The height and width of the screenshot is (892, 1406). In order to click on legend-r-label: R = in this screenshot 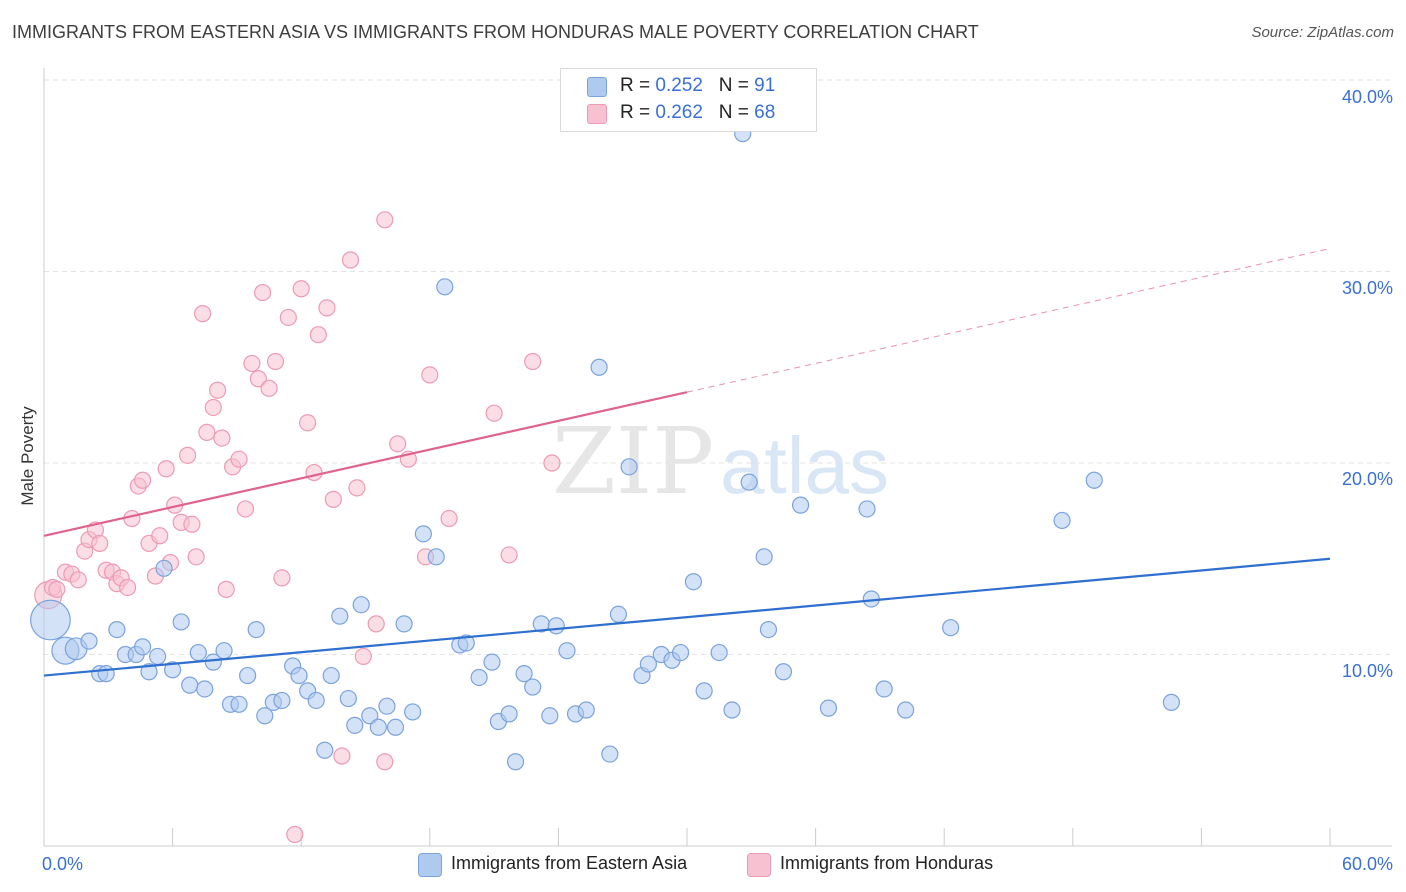, I will do `click(635, 85)`.